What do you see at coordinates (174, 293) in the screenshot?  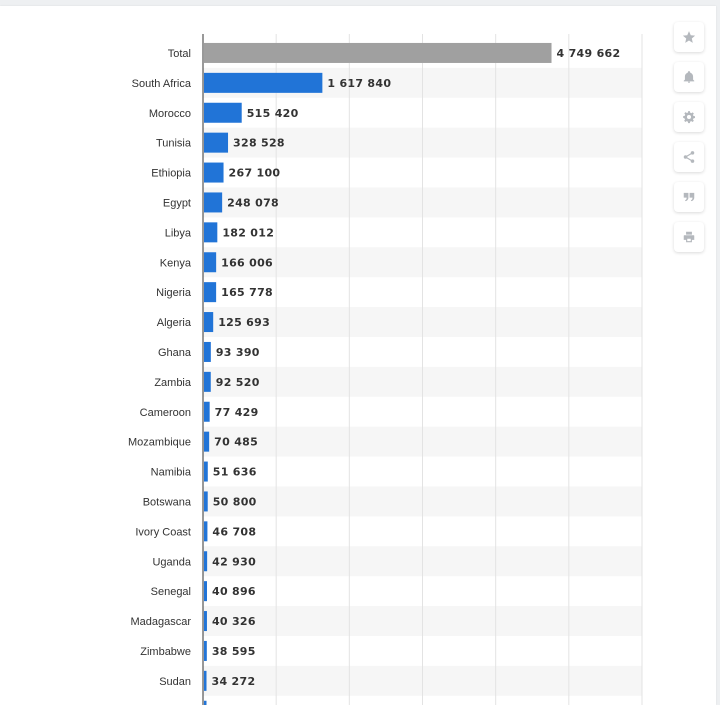 I see `category-label: Nigeria` at bounding box center [174, 293].